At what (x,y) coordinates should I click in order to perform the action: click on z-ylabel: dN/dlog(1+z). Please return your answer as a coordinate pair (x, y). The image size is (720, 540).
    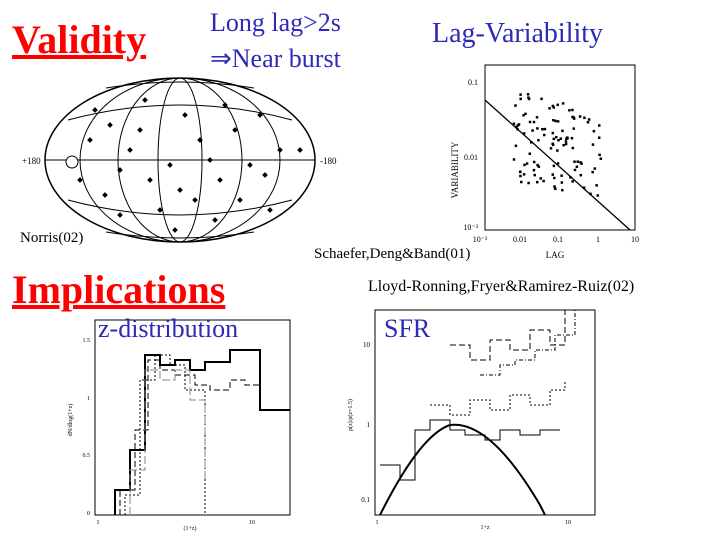
    Looking at the image, I should click on (70, 420).